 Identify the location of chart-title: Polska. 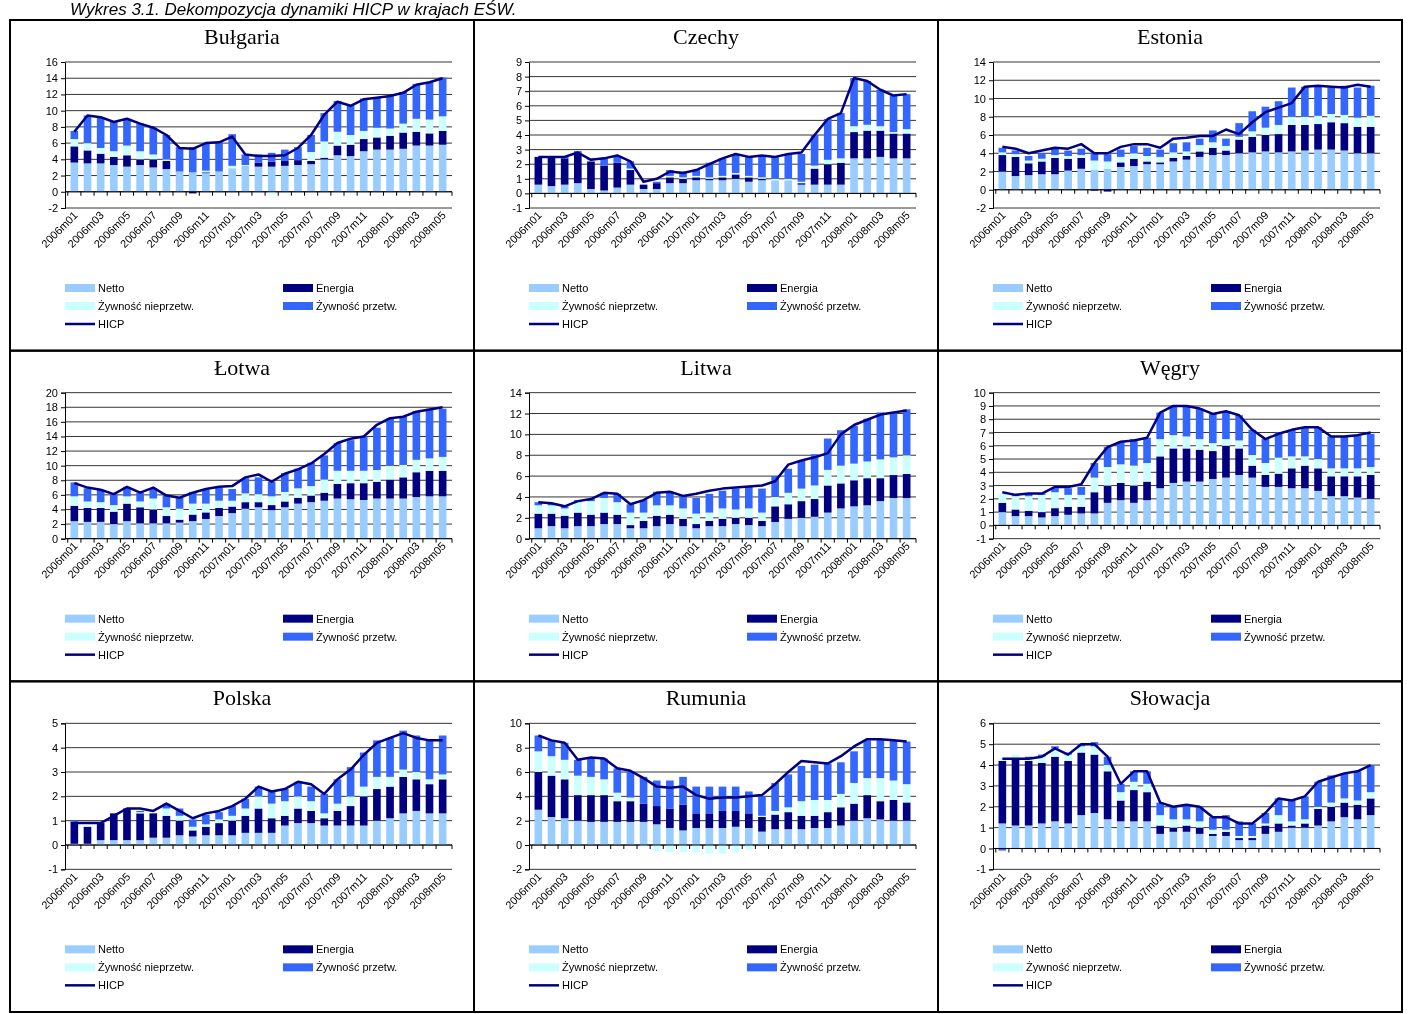
(242, 698).